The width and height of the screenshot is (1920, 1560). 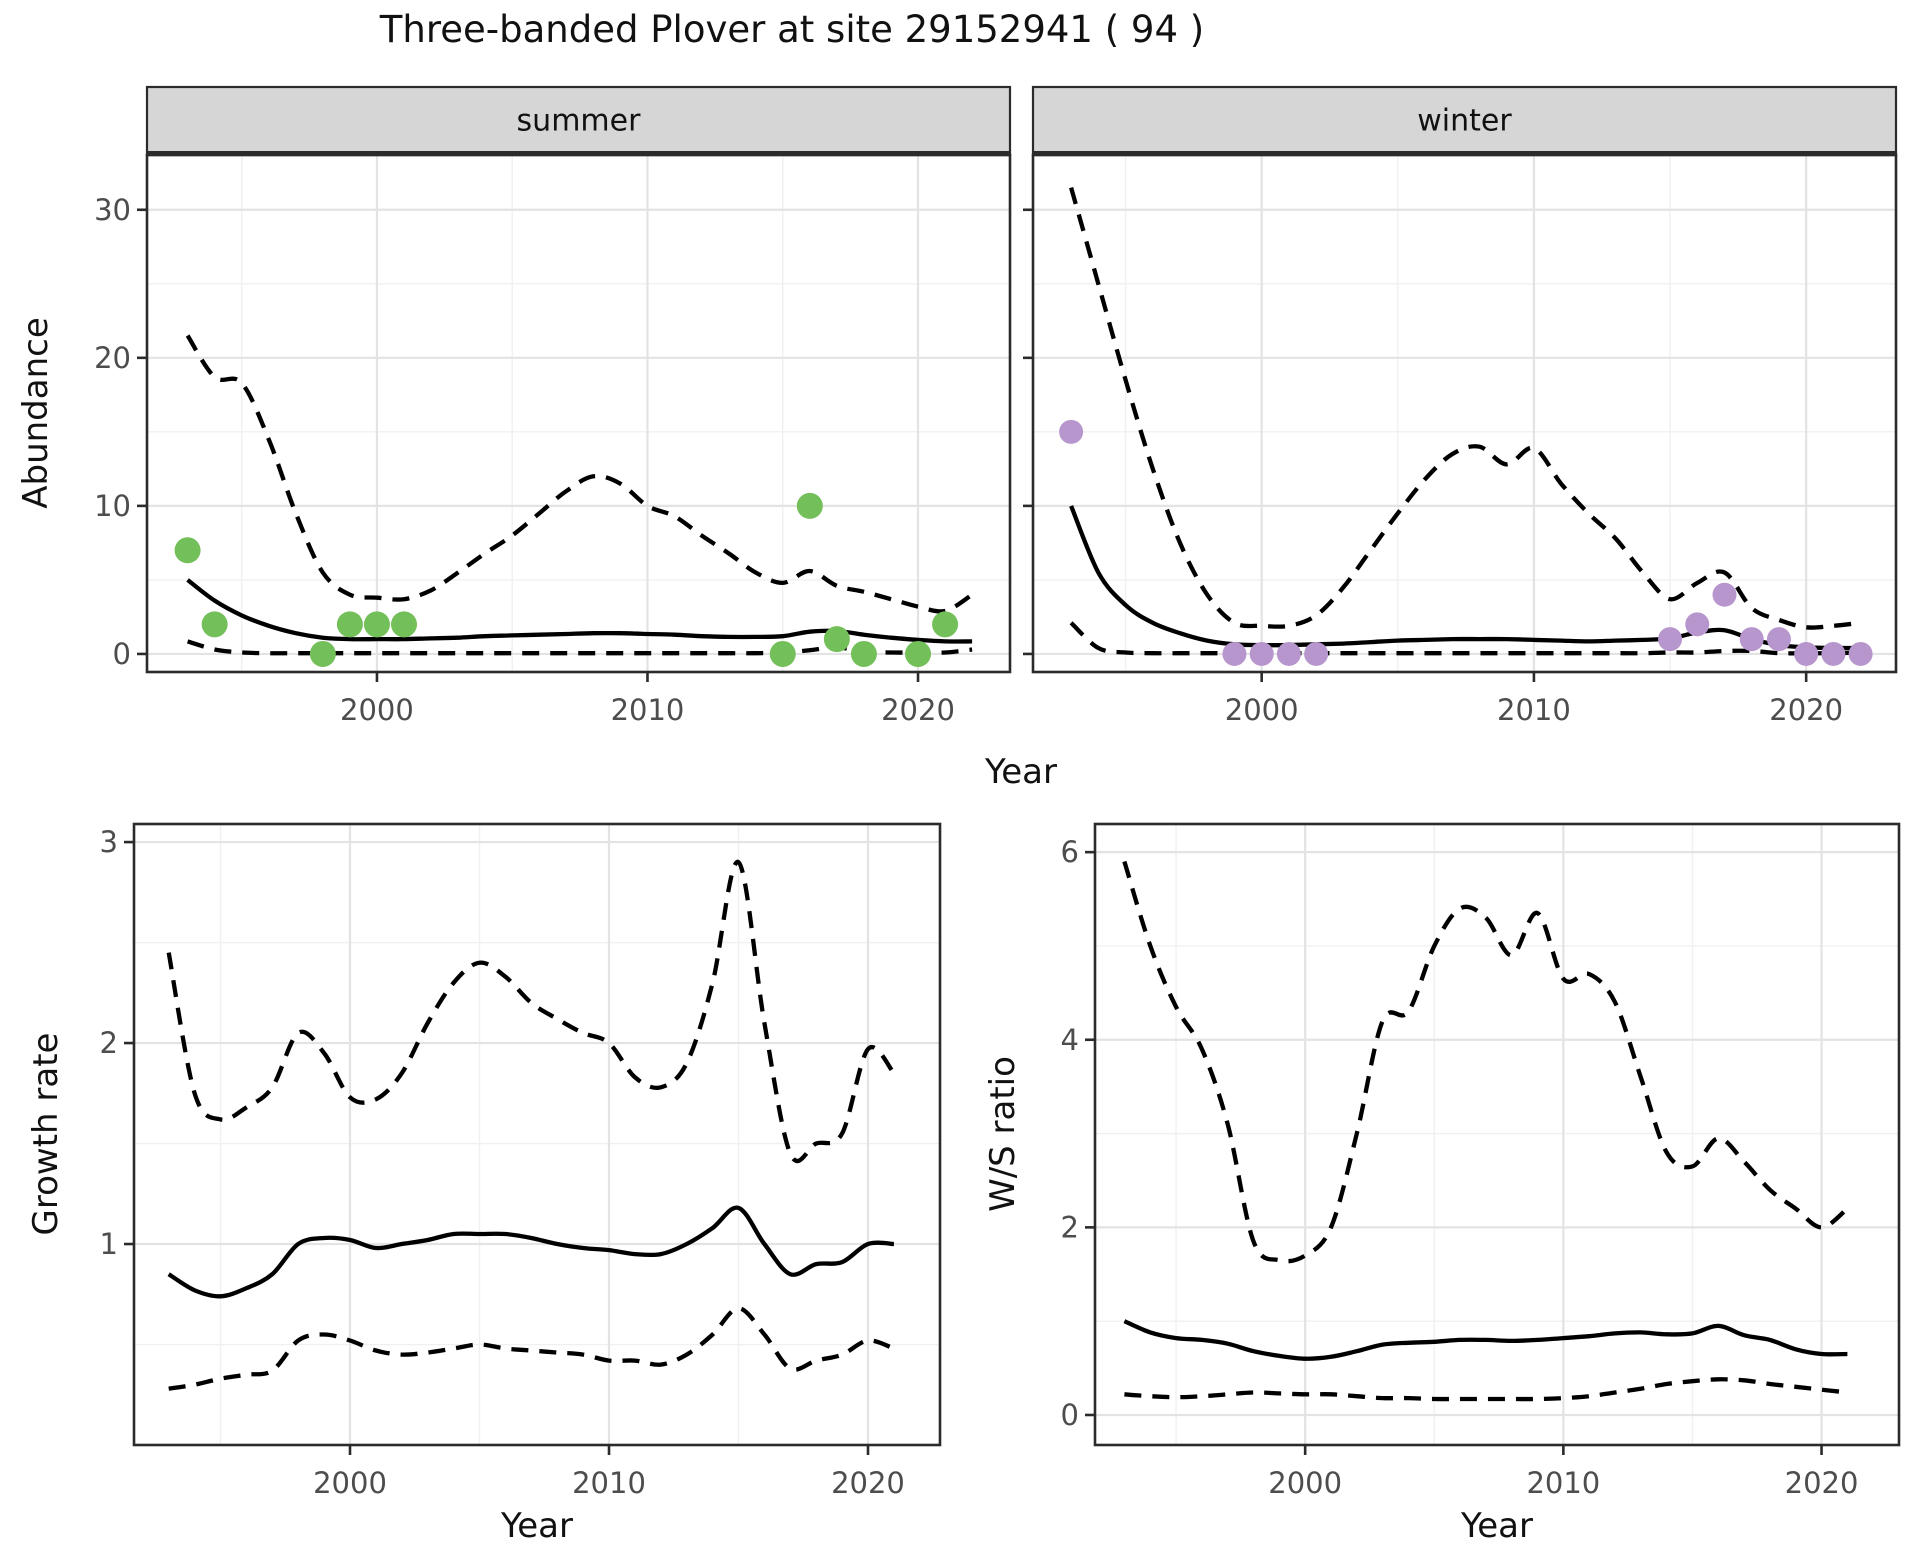 I want to click on axes-winter: 2000 2010 2020, so click(x=1433, y=467).